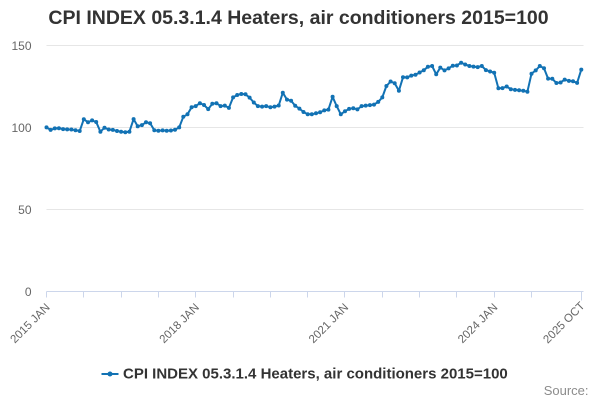 The image size is (600, 400). What do you see at coordinates (21, 46) in the screenshot?
I see `svg-text: 150` at bounding box center [21, 46].